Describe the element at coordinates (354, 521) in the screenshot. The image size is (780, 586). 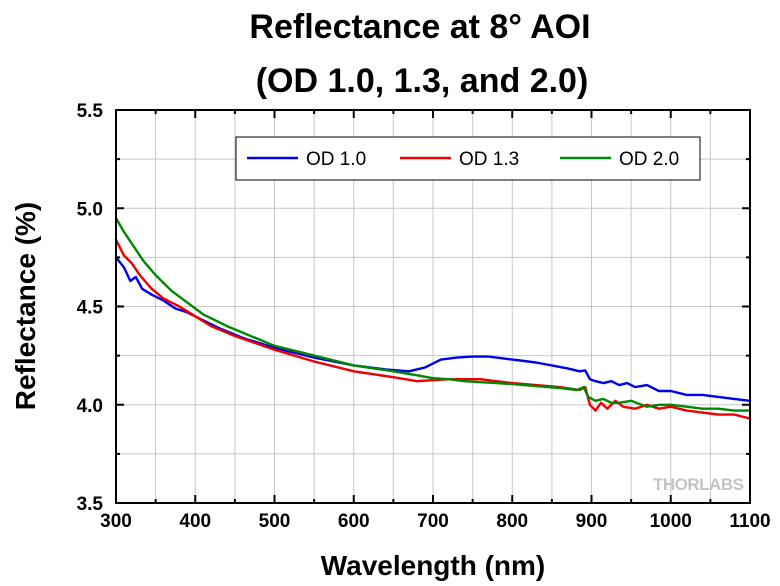
I see `x-tick-label: 600` at that location.